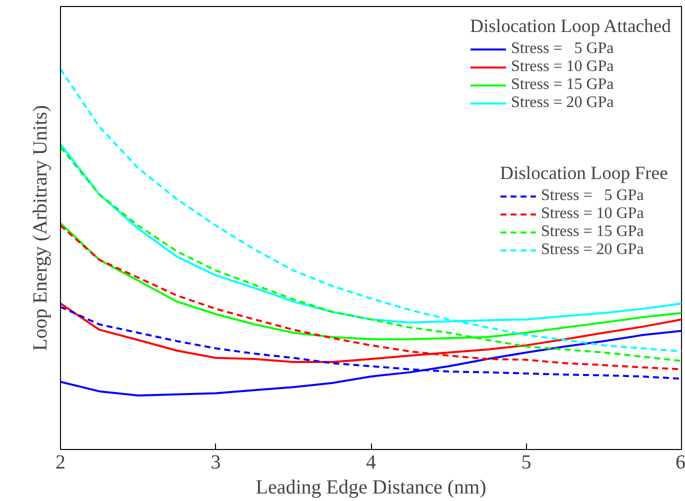 The height and width of the screenshot is (501, 685). Describe the element at coordinates (570, 27) in the screenshot. I see `text: Dislocation Loop Attached` at that location.